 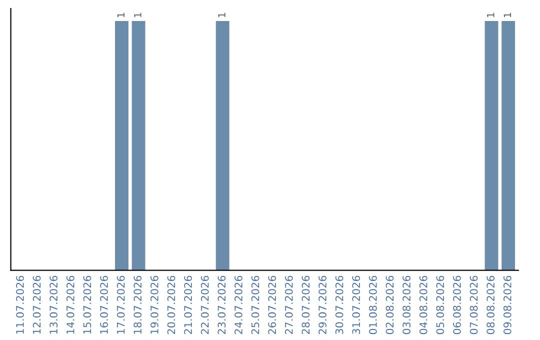 What do you see at coordinates (457, 305) in the screenshot?
I see `x-tick-label: 06.08.2026` at bounding box center [457, 305].